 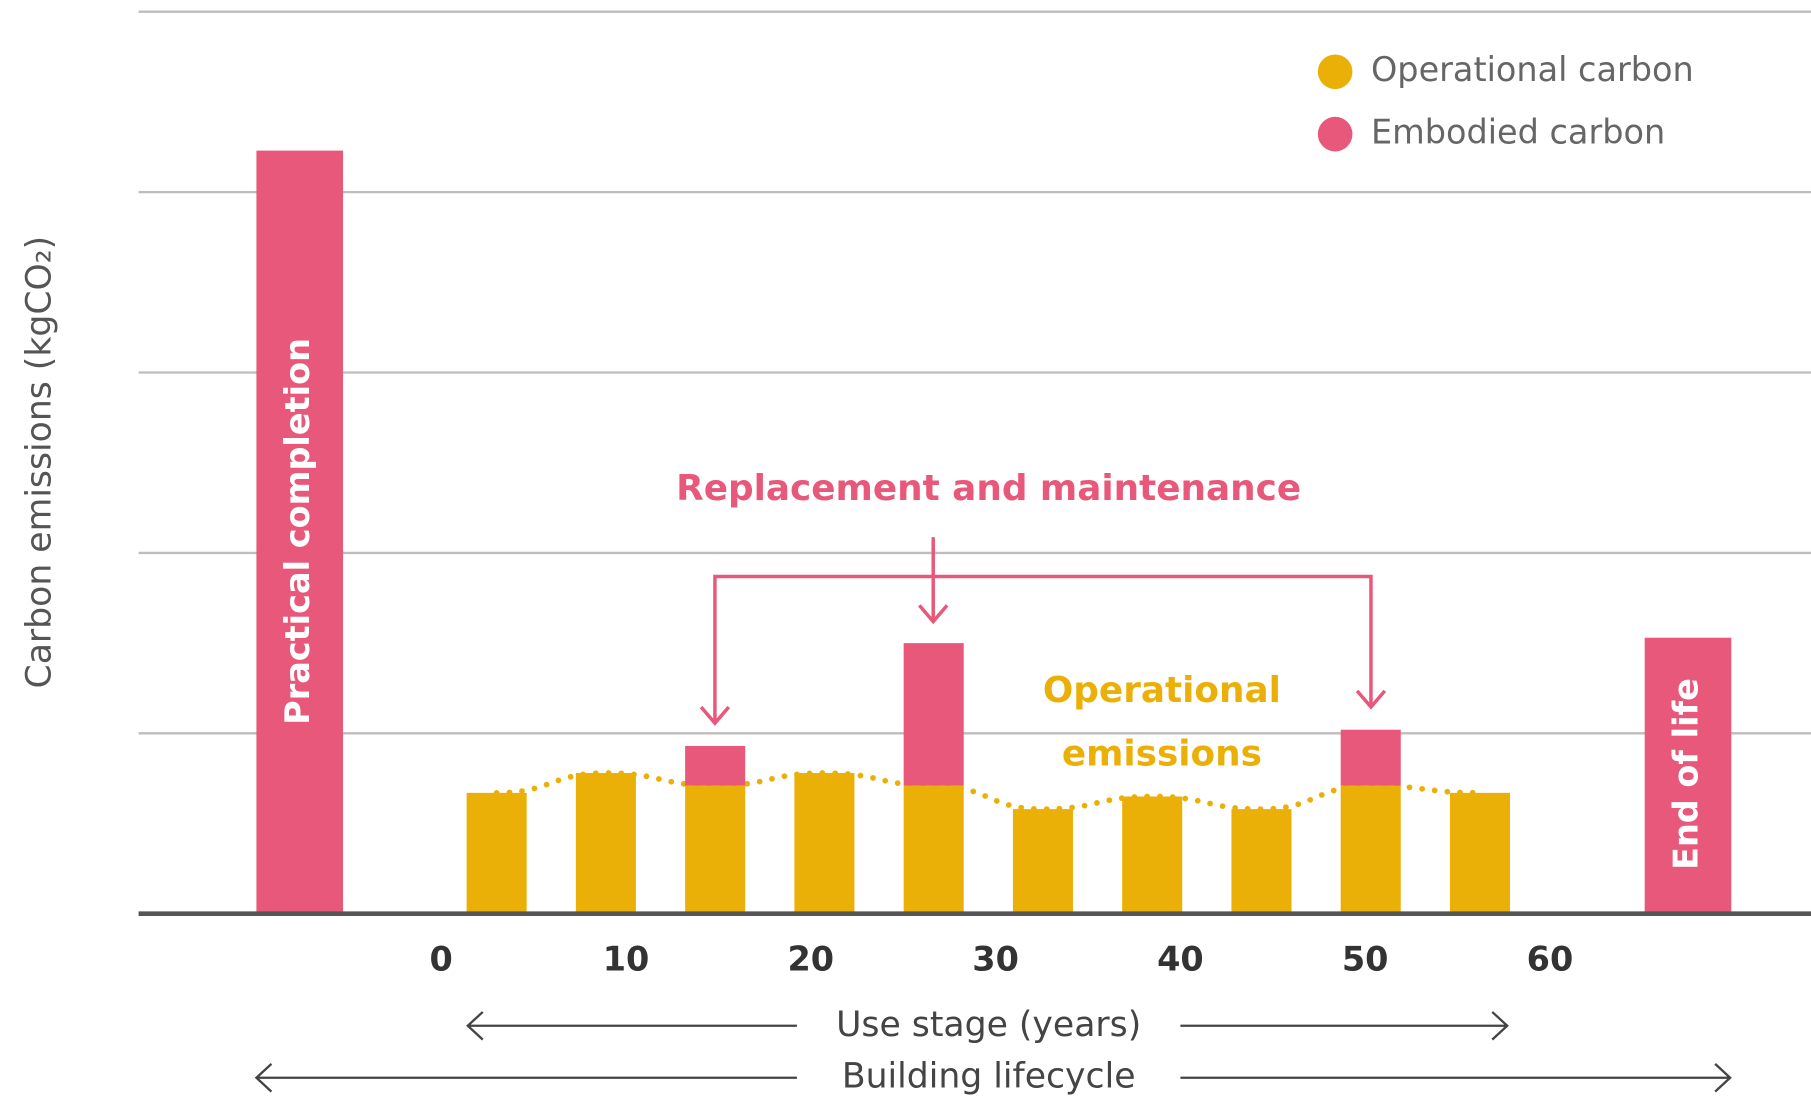 I want to click on bar-label: Practical completion, so click(x=297, y=531).